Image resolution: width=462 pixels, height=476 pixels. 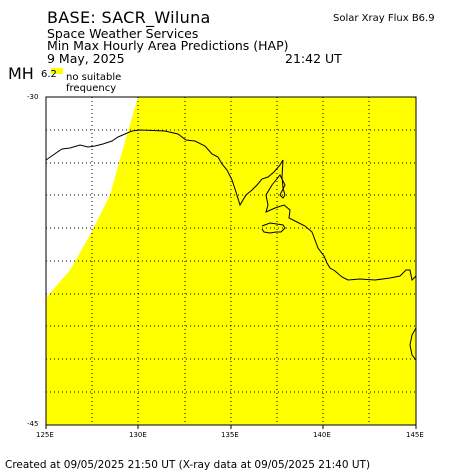 I want to click on mh-value: 6.2, so click(x=49, y=74).